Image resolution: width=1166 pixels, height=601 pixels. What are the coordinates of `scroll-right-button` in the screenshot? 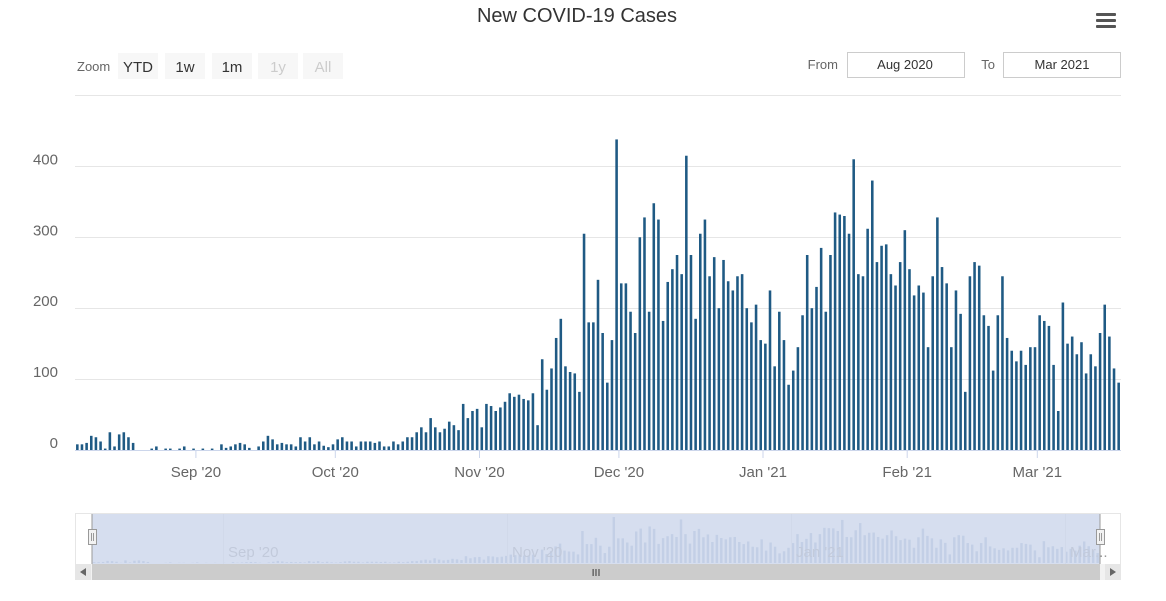 It's located at (1113, 572).